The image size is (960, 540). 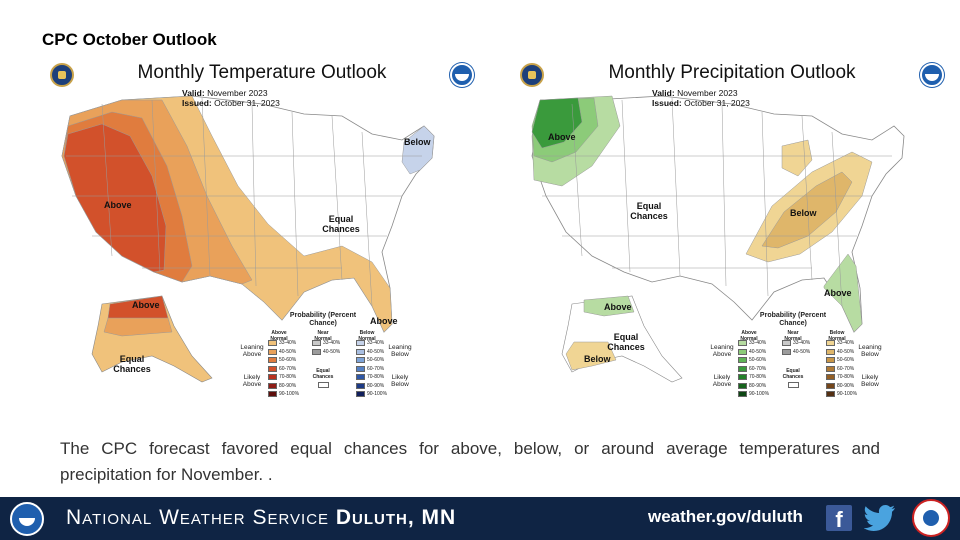 I want to click on label-below-ohio: Below, so click(x=803, y=213).